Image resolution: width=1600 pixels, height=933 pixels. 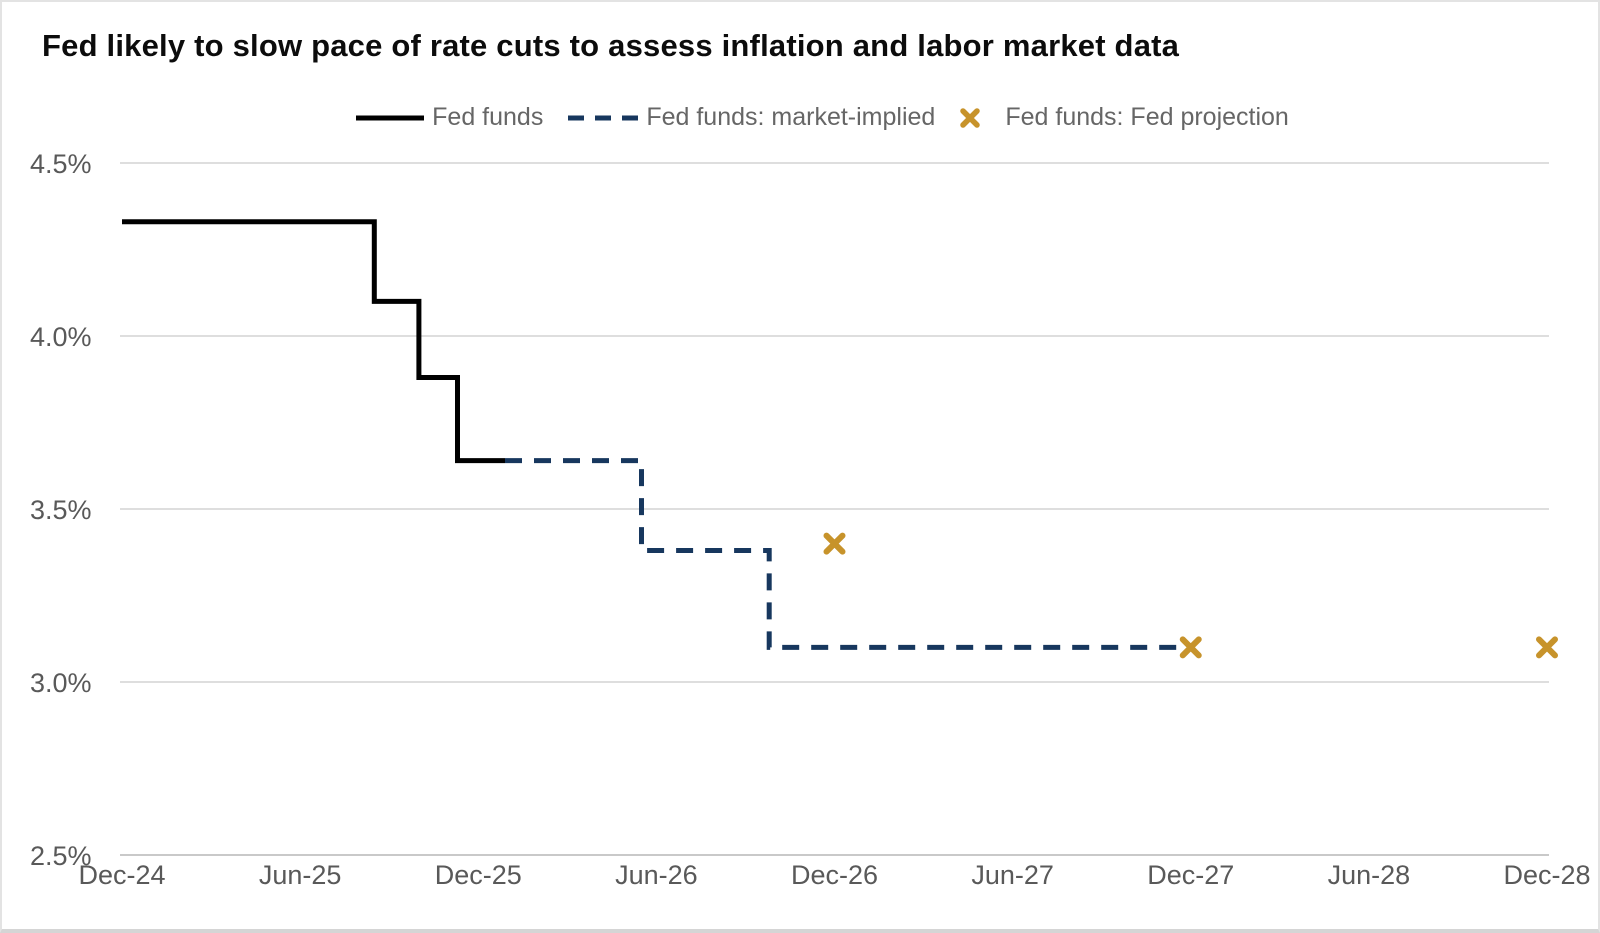 I want to click on x-tick-label: Dec-24, so click(x=121, y=875).